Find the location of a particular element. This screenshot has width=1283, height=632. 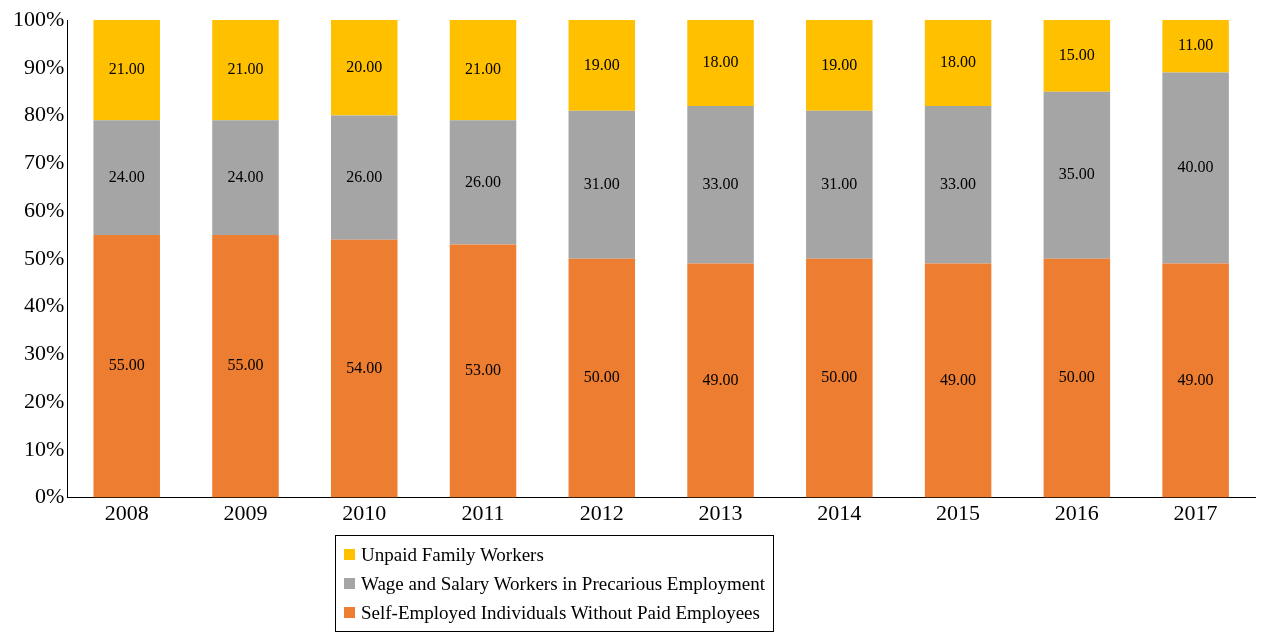

y-tick-label: 20% is located at coordinates (44, 400).